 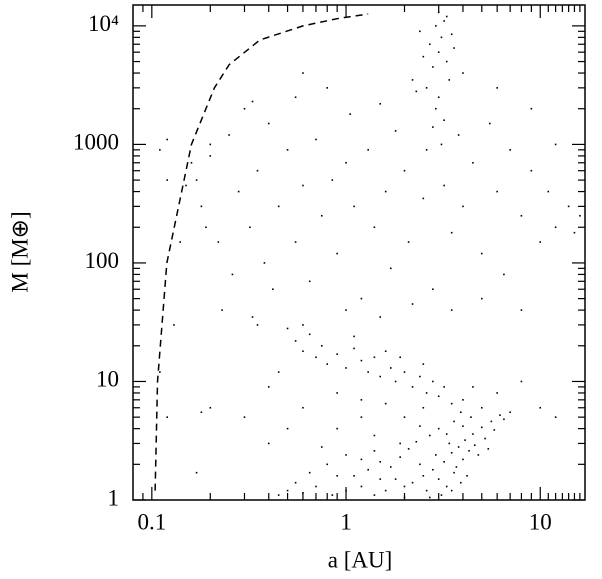 What do you see at coordinates (107, 379) in the screenshot?
I see `y-tick-label: 10` at bounding box center [107, 379].